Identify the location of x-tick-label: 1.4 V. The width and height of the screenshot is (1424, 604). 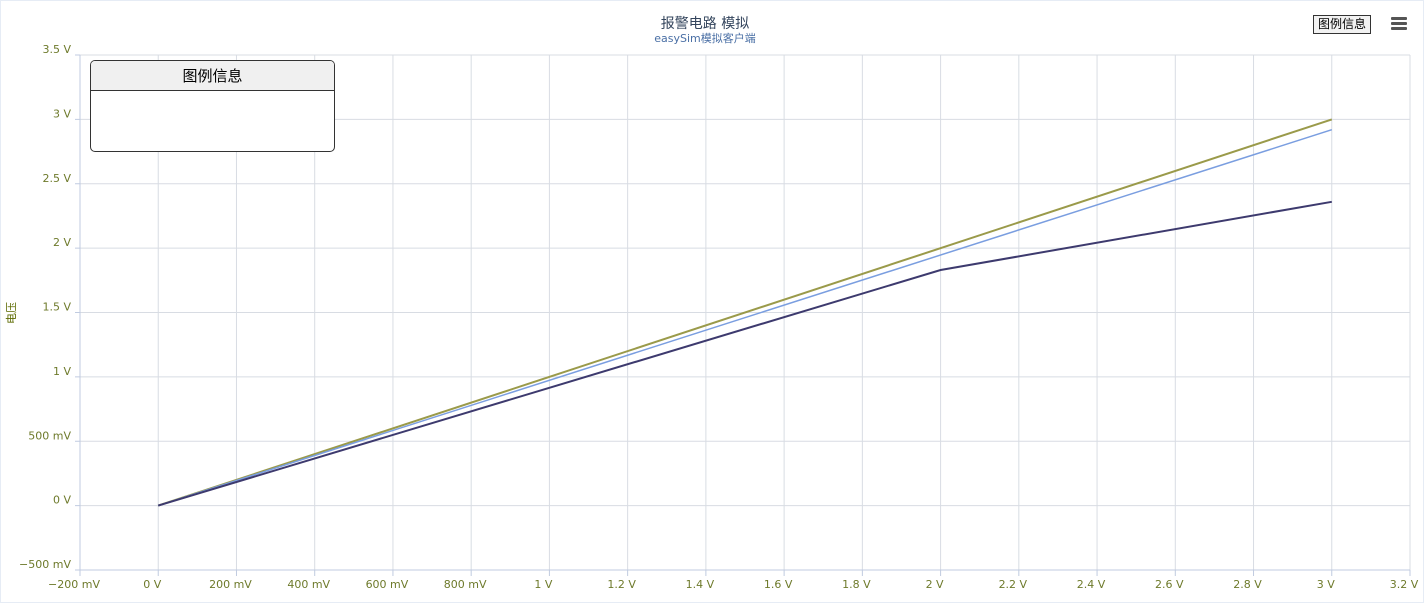
(700, 584).